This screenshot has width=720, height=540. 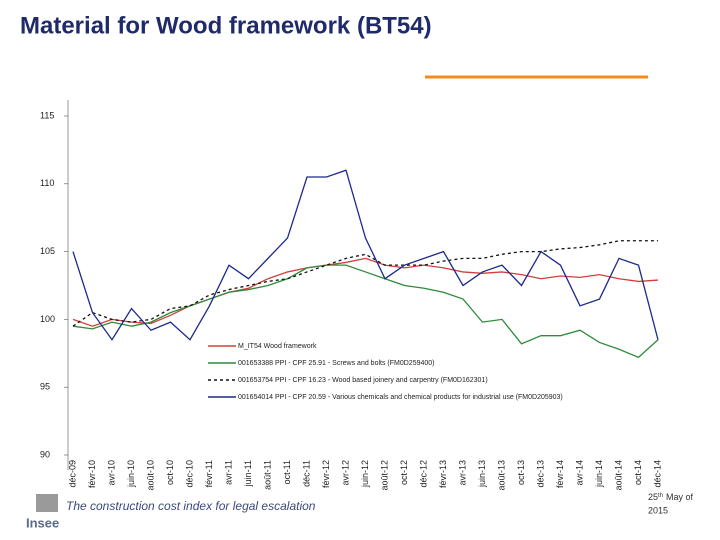 I want to click on x-tick-label: oct-13, so click(x=521, y=472).